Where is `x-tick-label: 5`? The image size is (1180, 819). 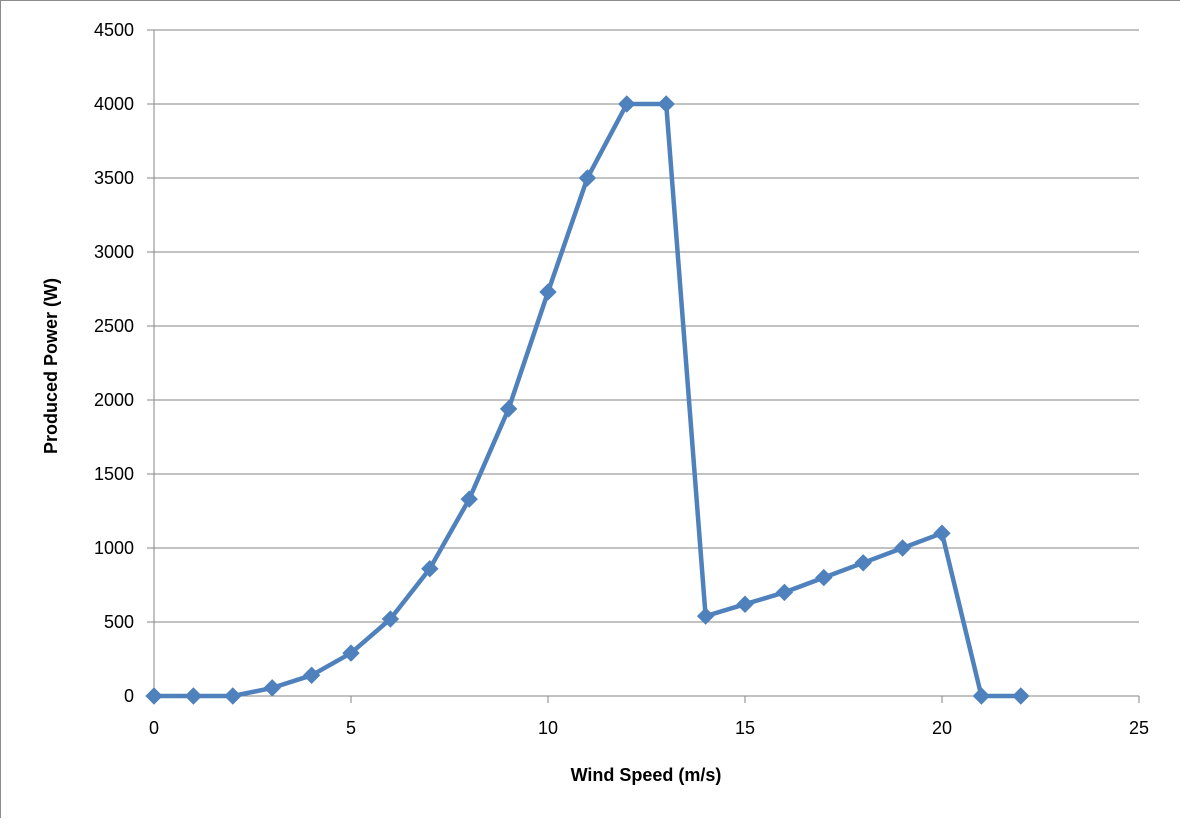
x-tick-label: 5 is located at coordinates (351, 728).